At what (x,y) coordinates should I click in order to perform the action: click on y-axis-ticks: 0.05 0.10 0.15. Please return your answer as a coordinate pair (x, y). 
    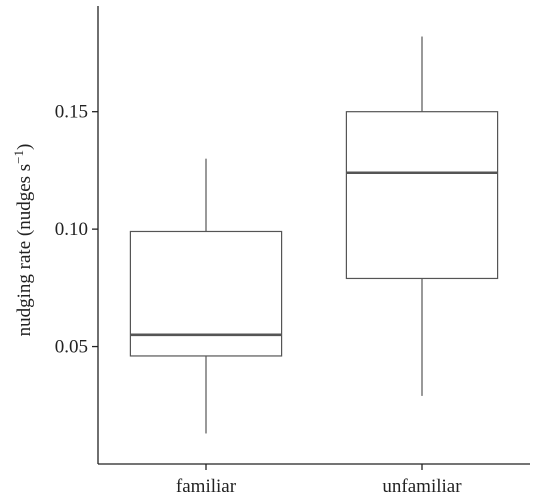
    Looking at the image, I should click on (76, 230).